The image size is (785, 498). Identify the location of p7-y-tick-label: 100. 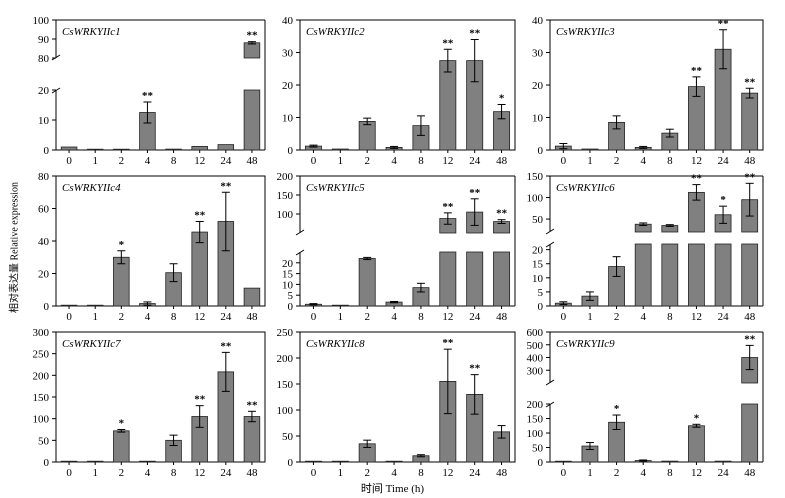
(41, 420).